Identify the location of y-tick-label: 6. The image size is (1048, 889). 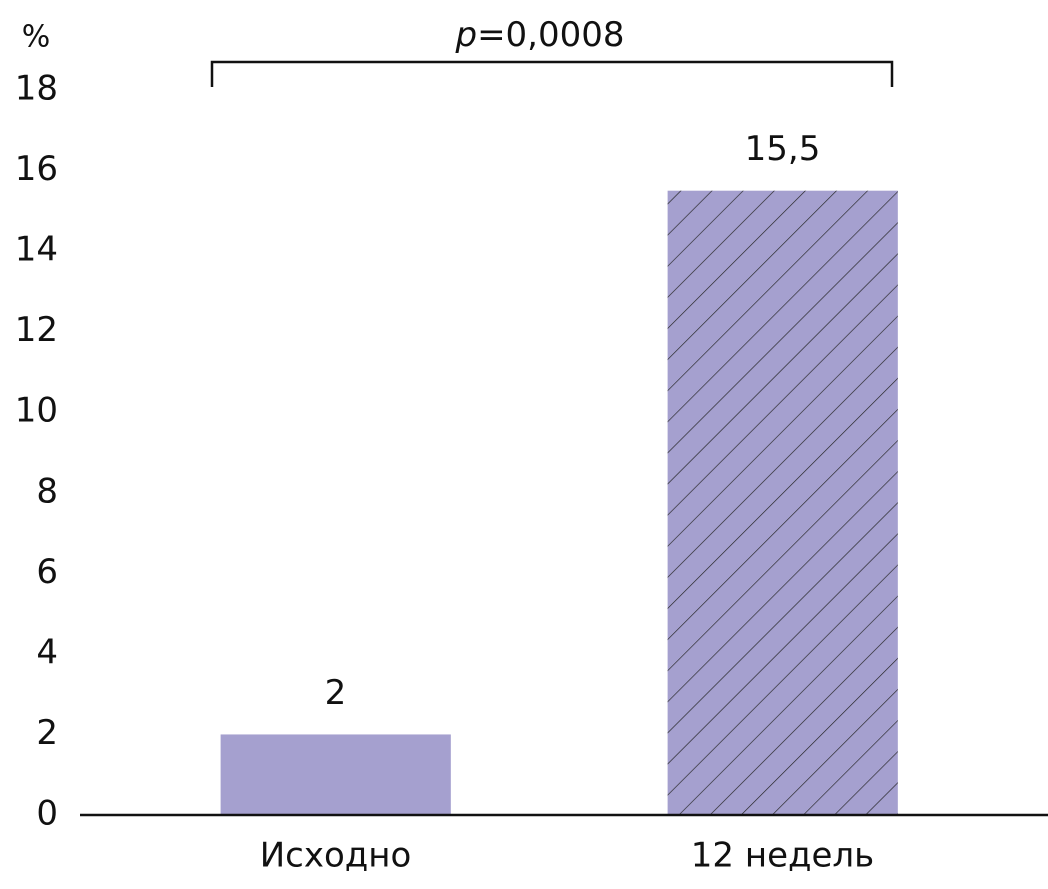
(47, 572).